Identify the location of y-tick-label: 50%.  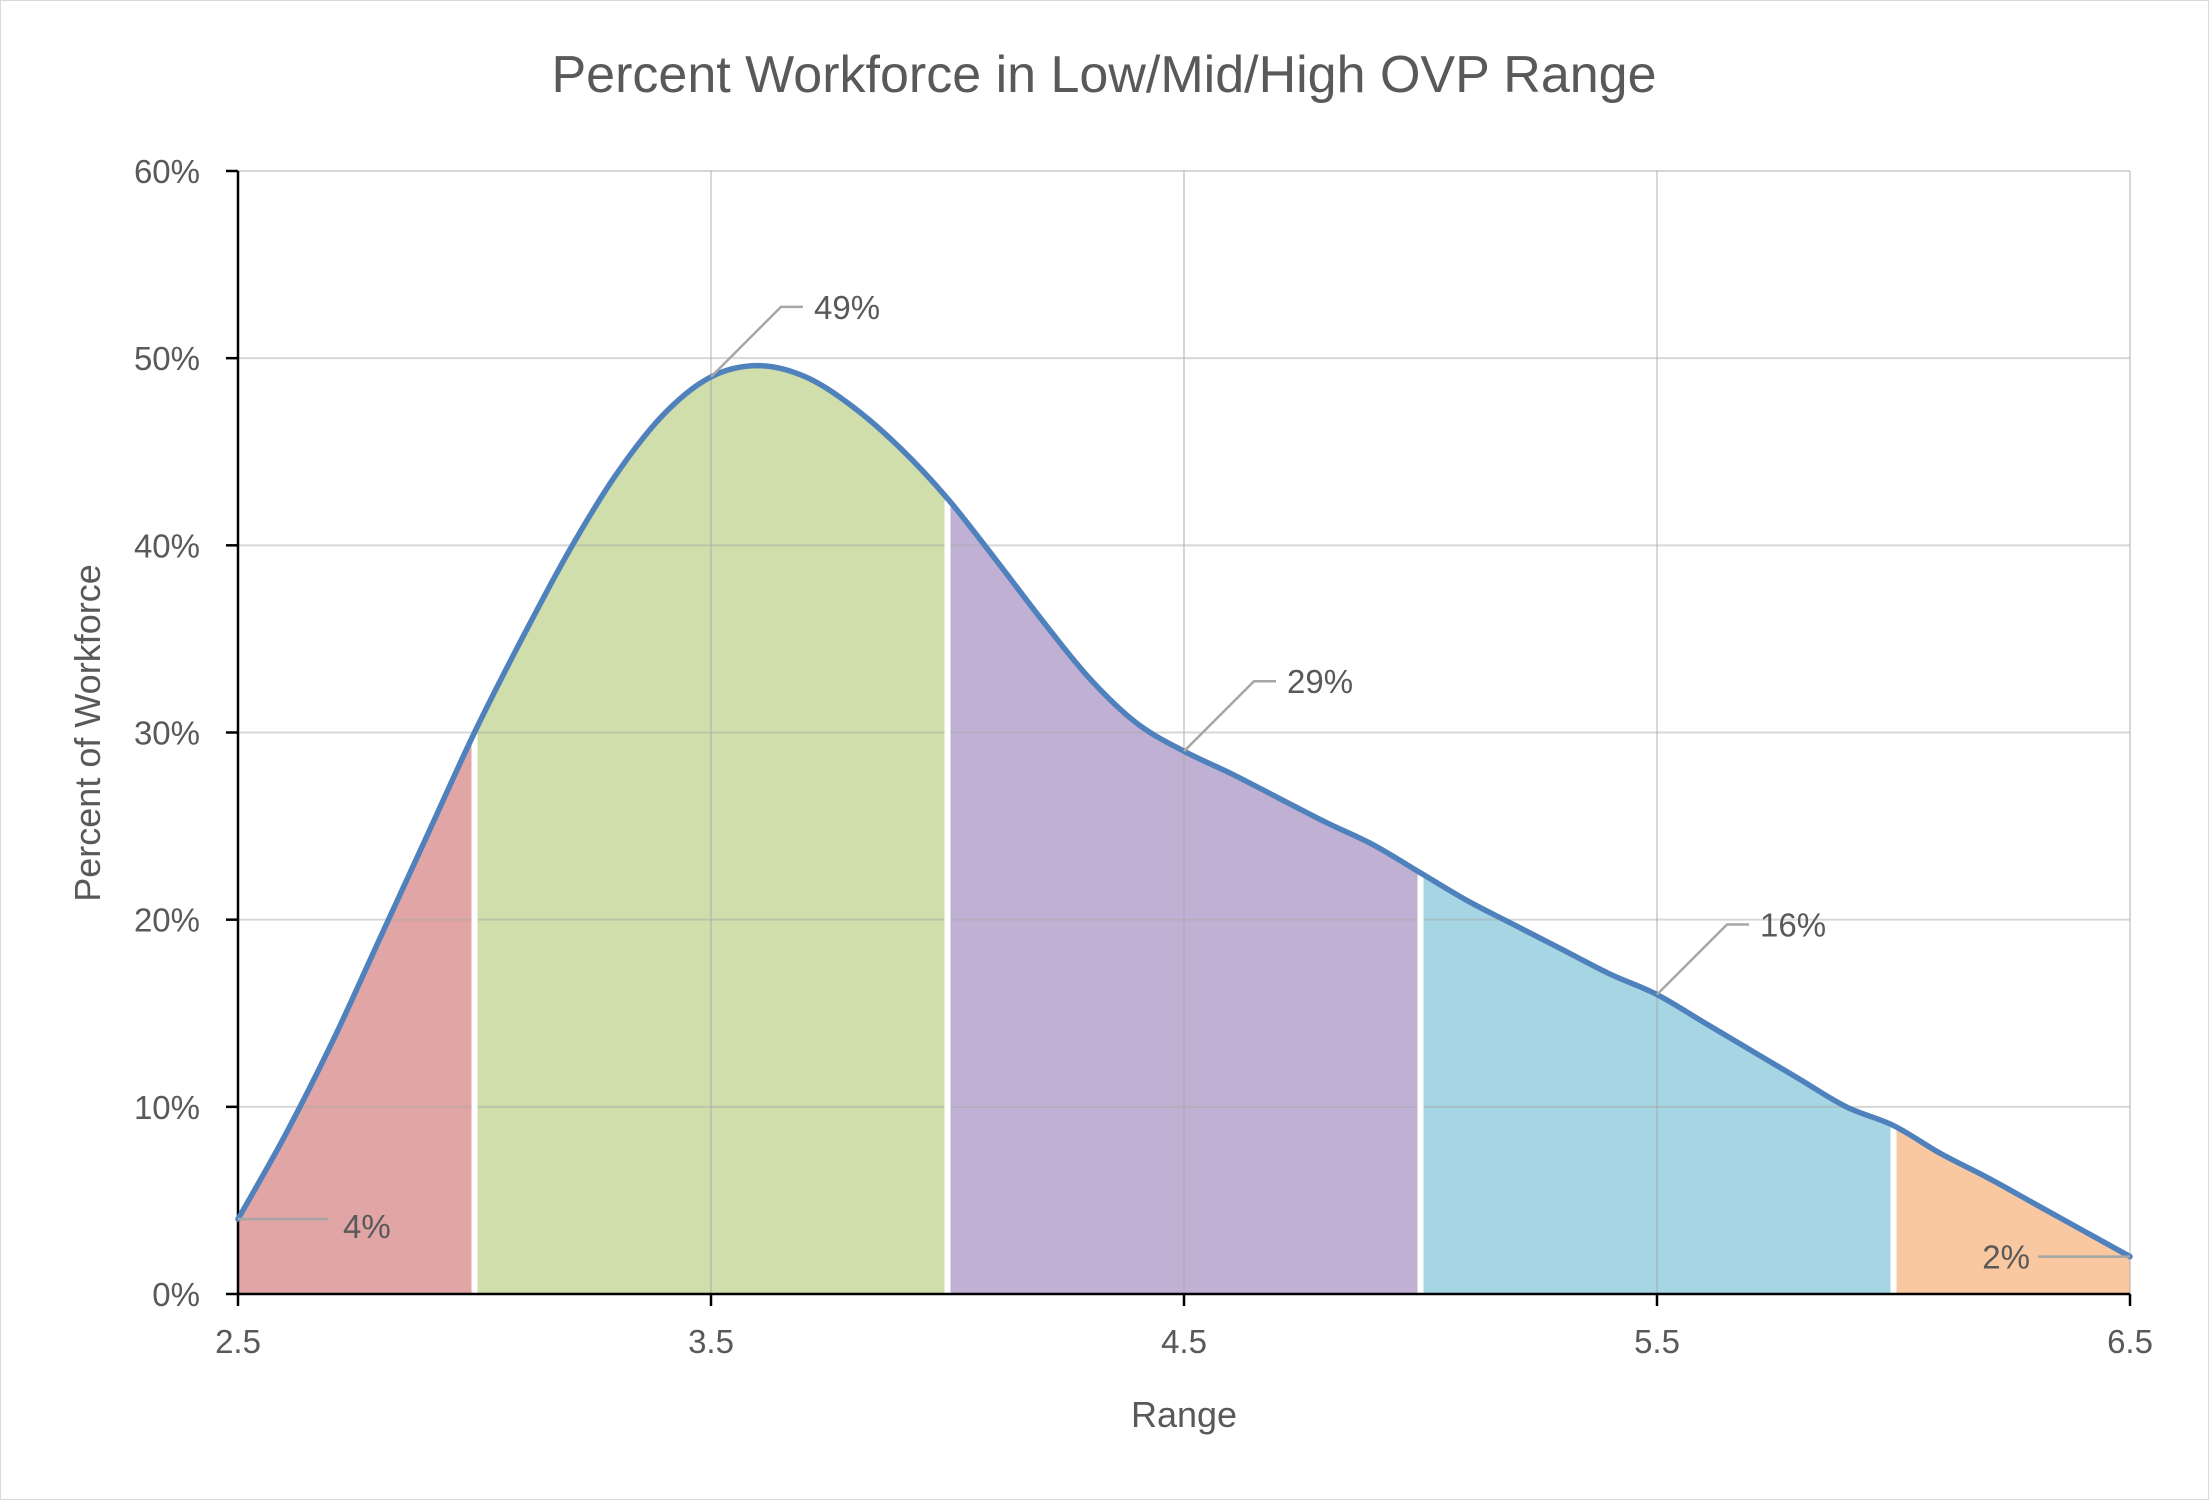
(167, 358).